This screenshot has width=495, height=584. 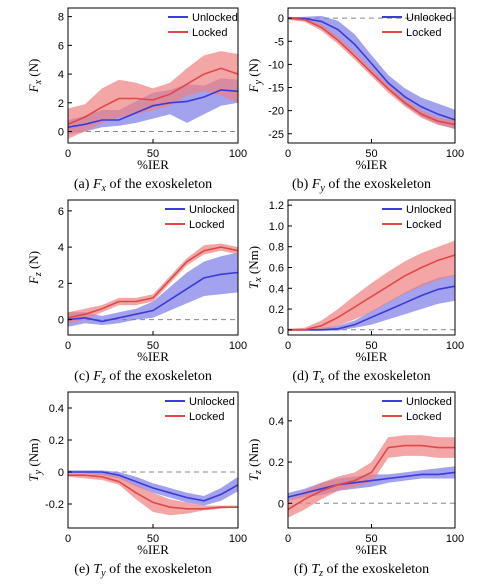 I want to click on unlocked-line-c, so click(x=153, y=297).